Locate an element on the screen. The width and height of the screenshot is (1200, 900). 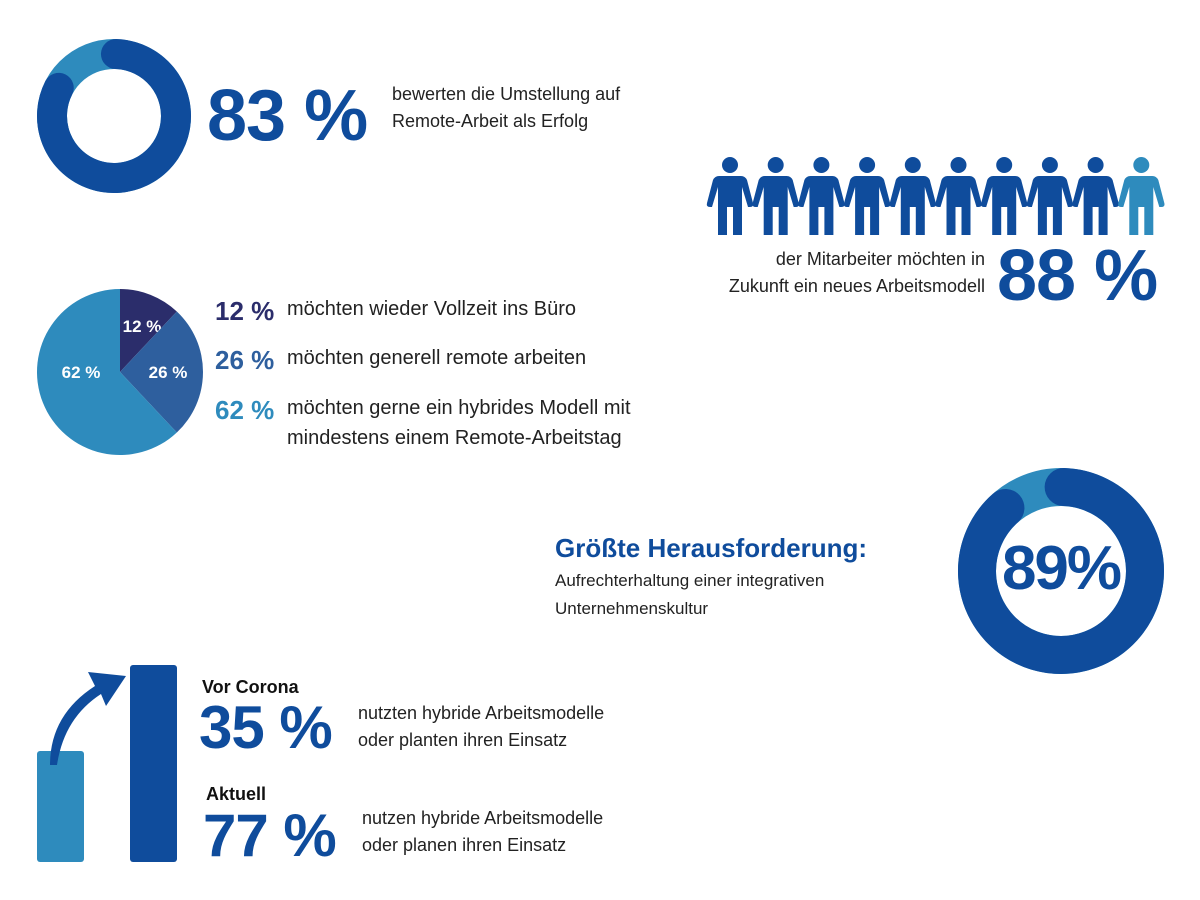
now-line1: nutzen hybride Arbeitsmodelle is located at coordinates (483, 818).